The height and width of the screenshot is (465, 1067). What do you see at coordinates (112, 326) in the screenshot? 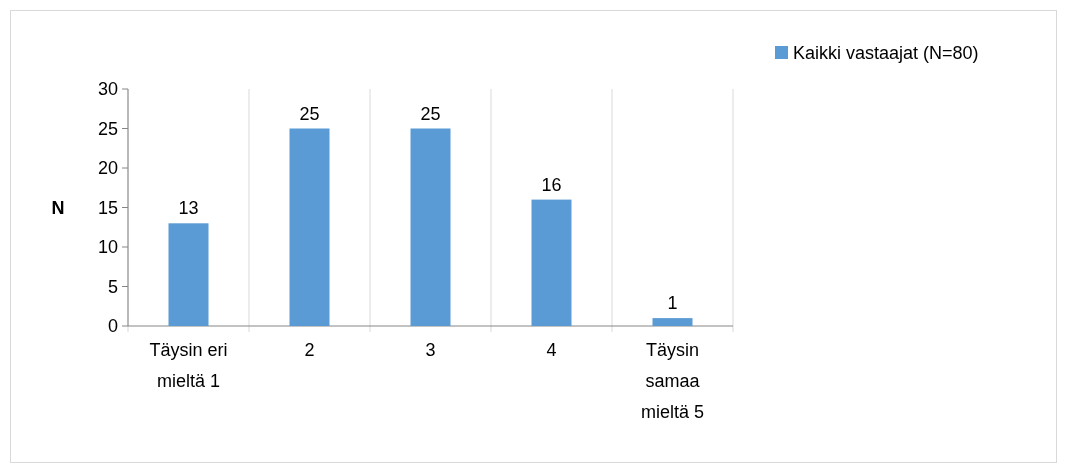
I see `y-tick-label: 0` at bounding box center [112, 326].